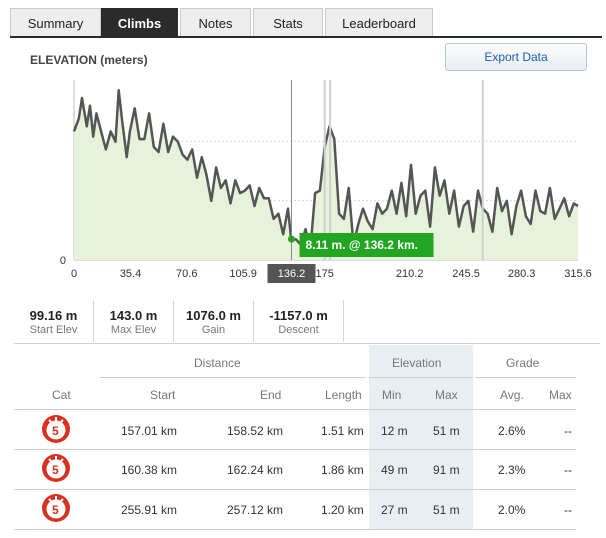 The width and height of the screenshot is (606, 538). Describe the element at coordinates (417, 363) in the screenshot. I see `group-header-elevation: Elevation` at that location.